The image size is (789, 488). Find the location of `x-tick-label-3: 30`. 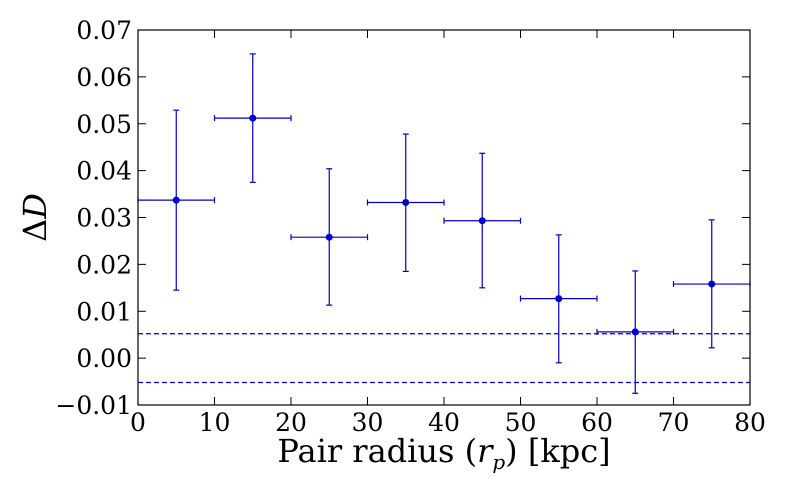

x-tick-label-3: 30 is located at coordinates (368, 422).